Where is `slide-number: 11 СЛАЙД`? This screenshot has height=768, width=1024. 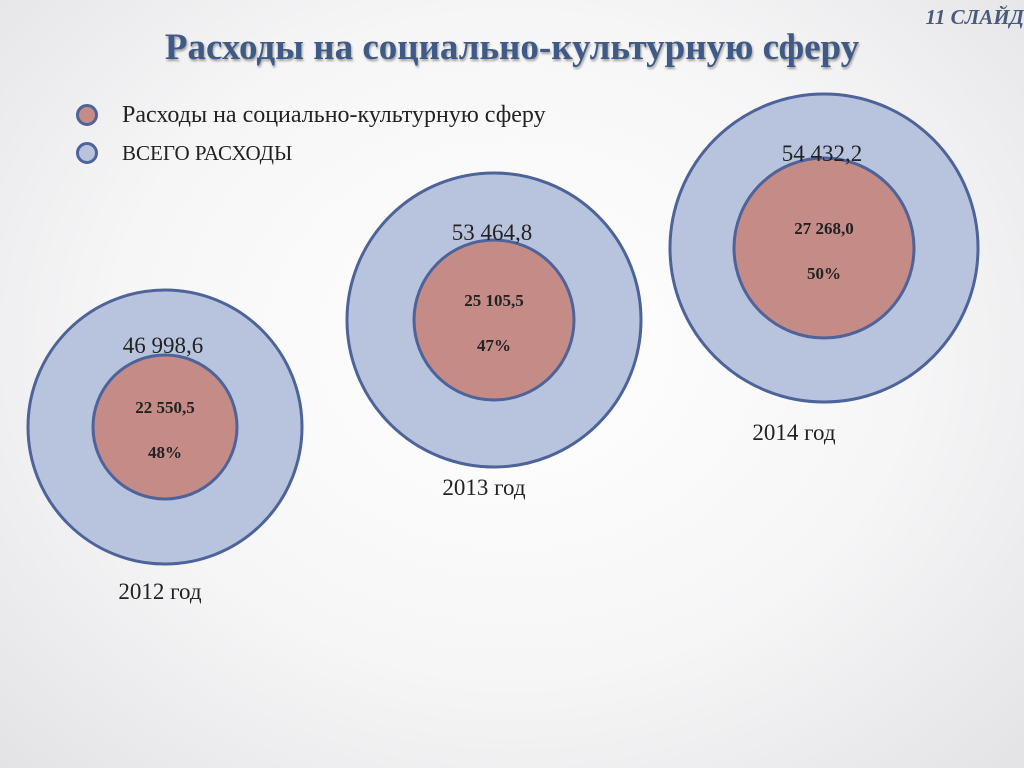 slide-number: 11 СЛАЙД is located at coordinates (974, 17).